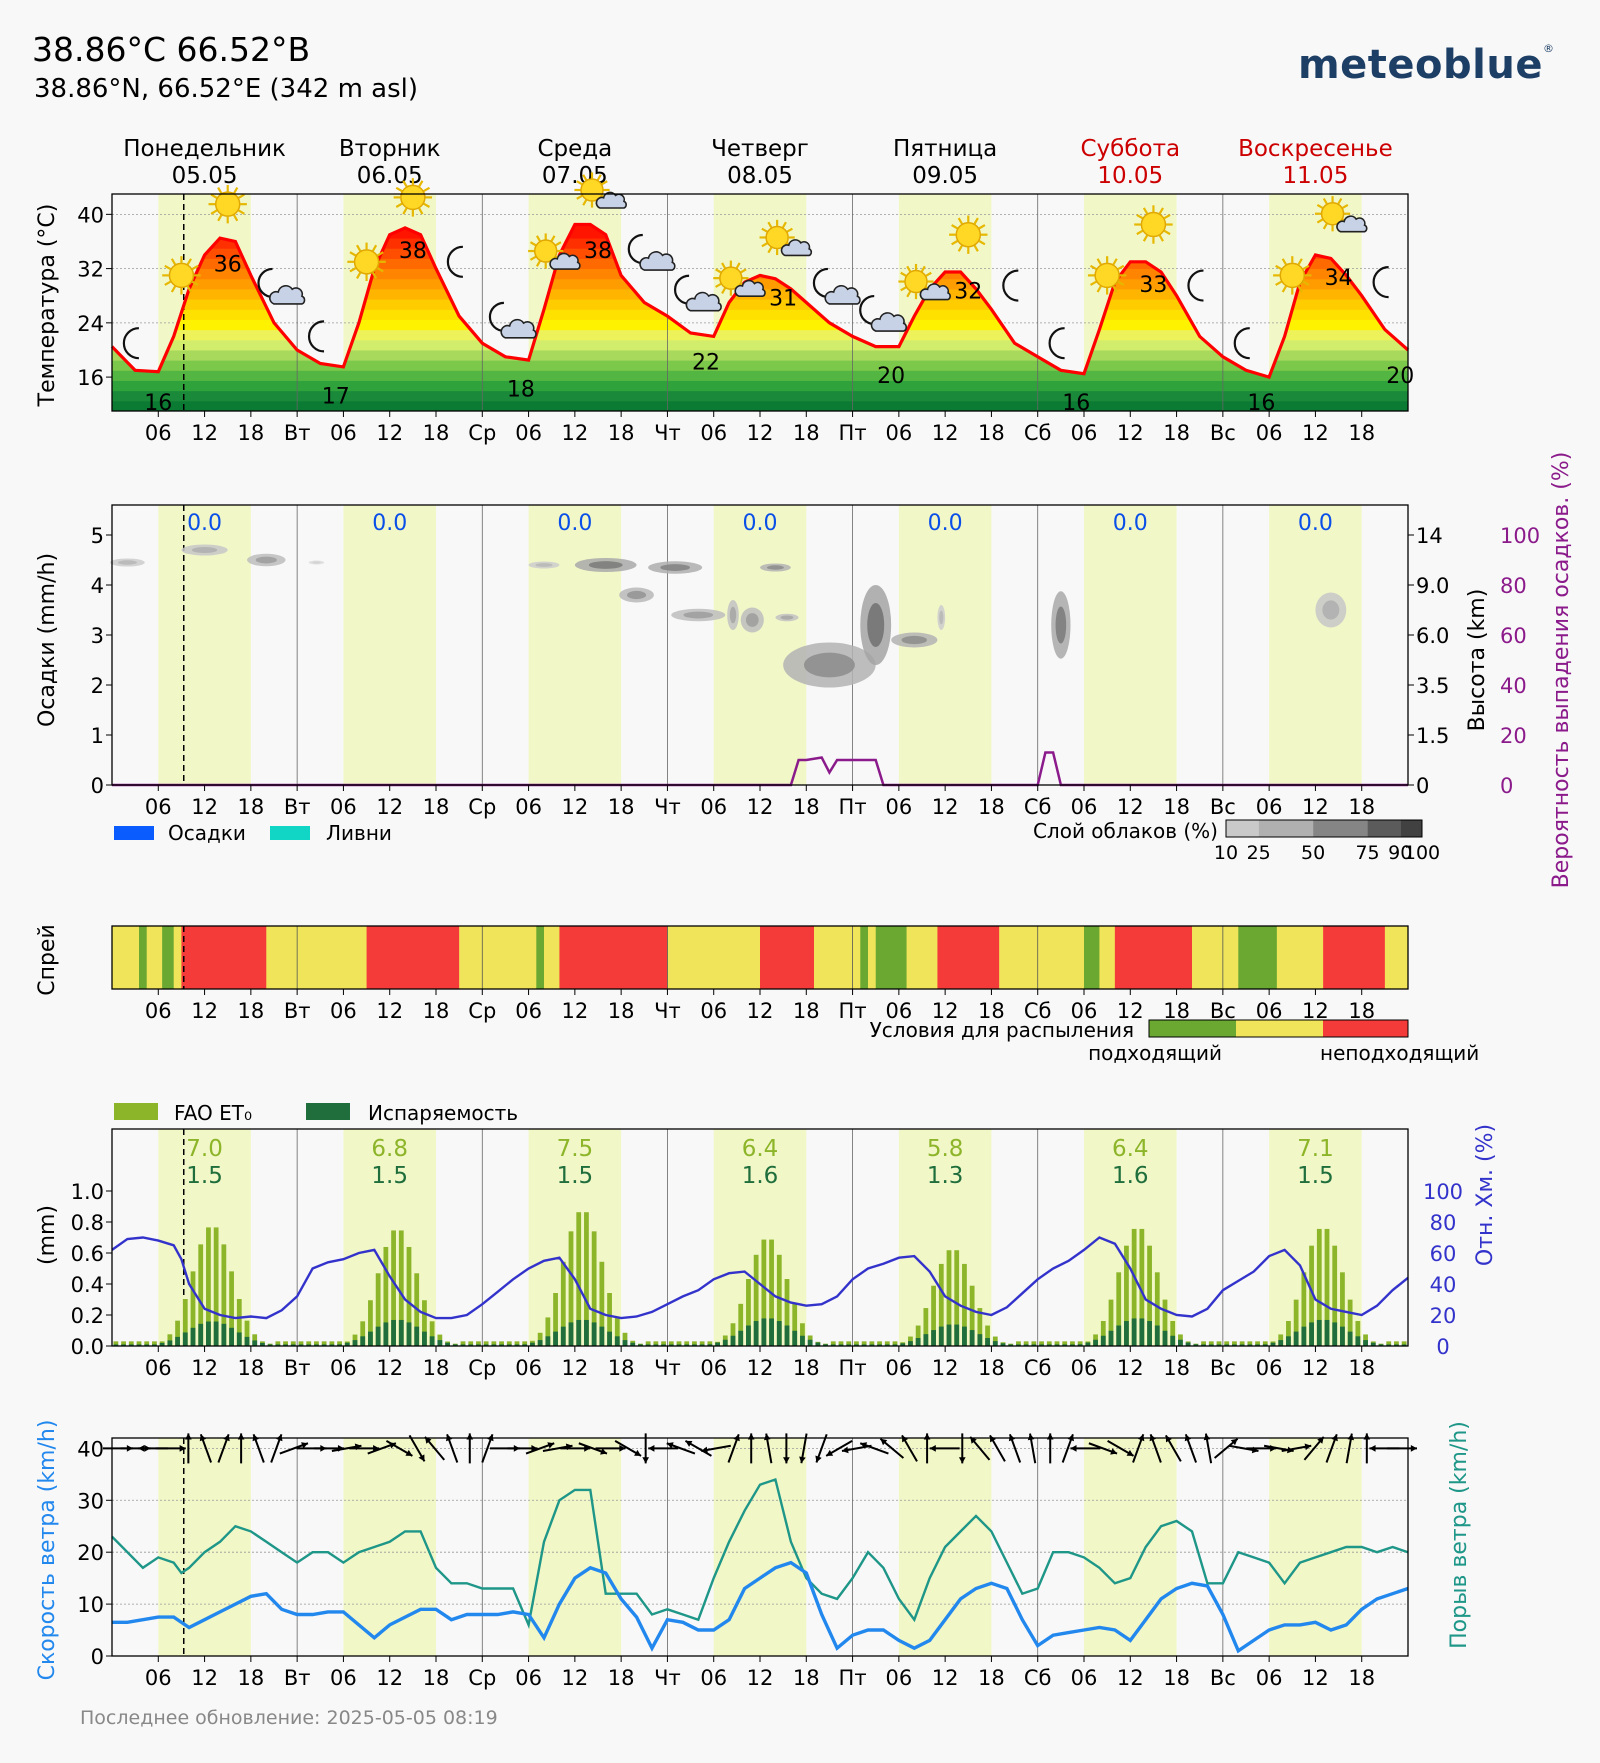 The width and height of the screenshot is (1600, 1763). Describe the element at coordinates (1155, 1053) in the screenshot. I see `spray-legend-good-label: подходящий` at that location.